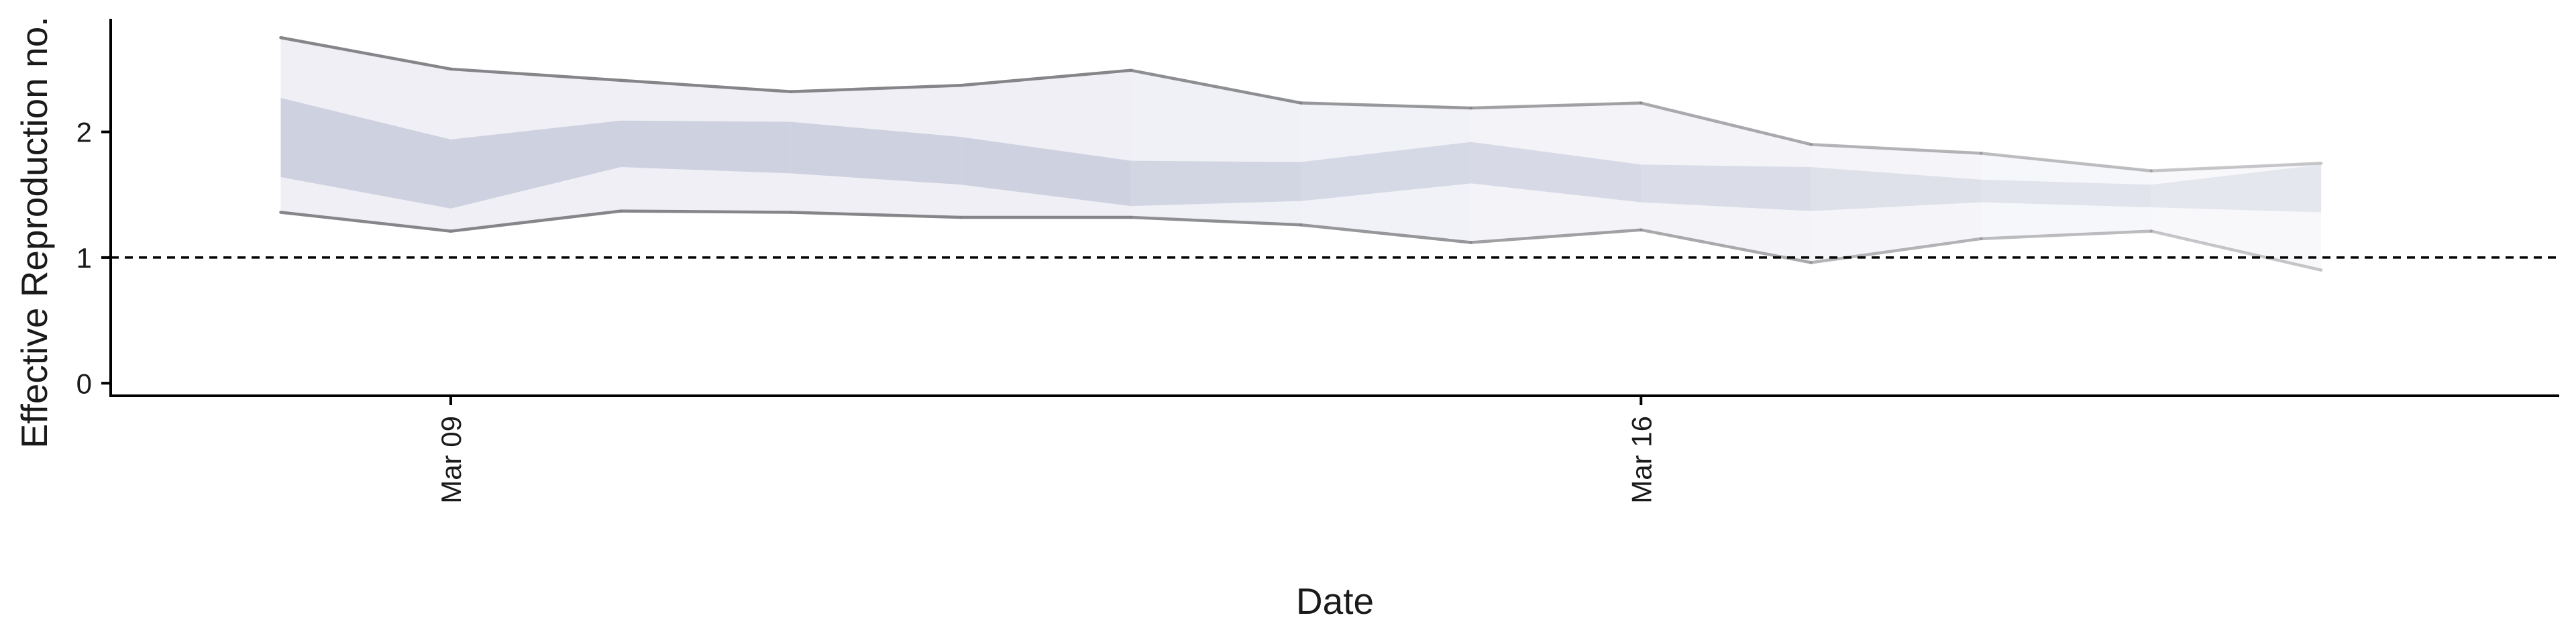 The image size is (2576, 644). I want to click on x-axis-title: Date, so click(1335, 601).